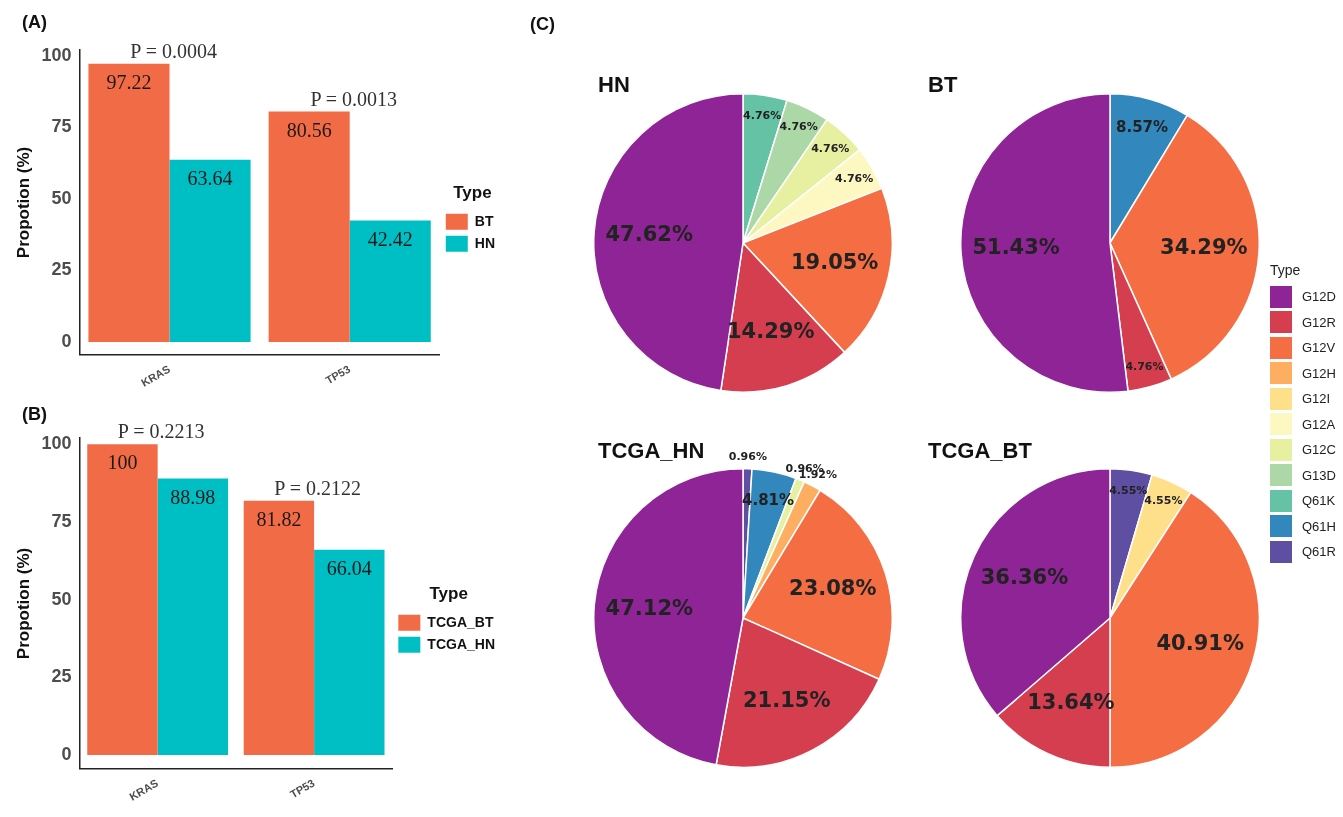  I want to click on data-label: 63.64, so click(210, 178).